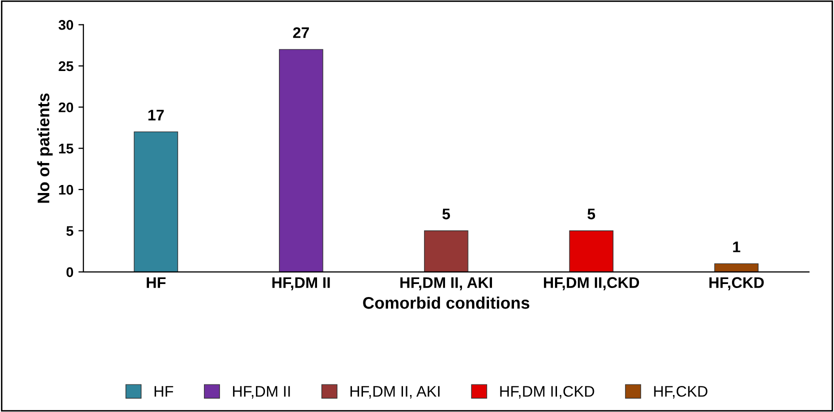  What do you see at coordinates (70, 231) in the screenshot?
I see `y-tick-label: 5` at bounding box center [70, 231].